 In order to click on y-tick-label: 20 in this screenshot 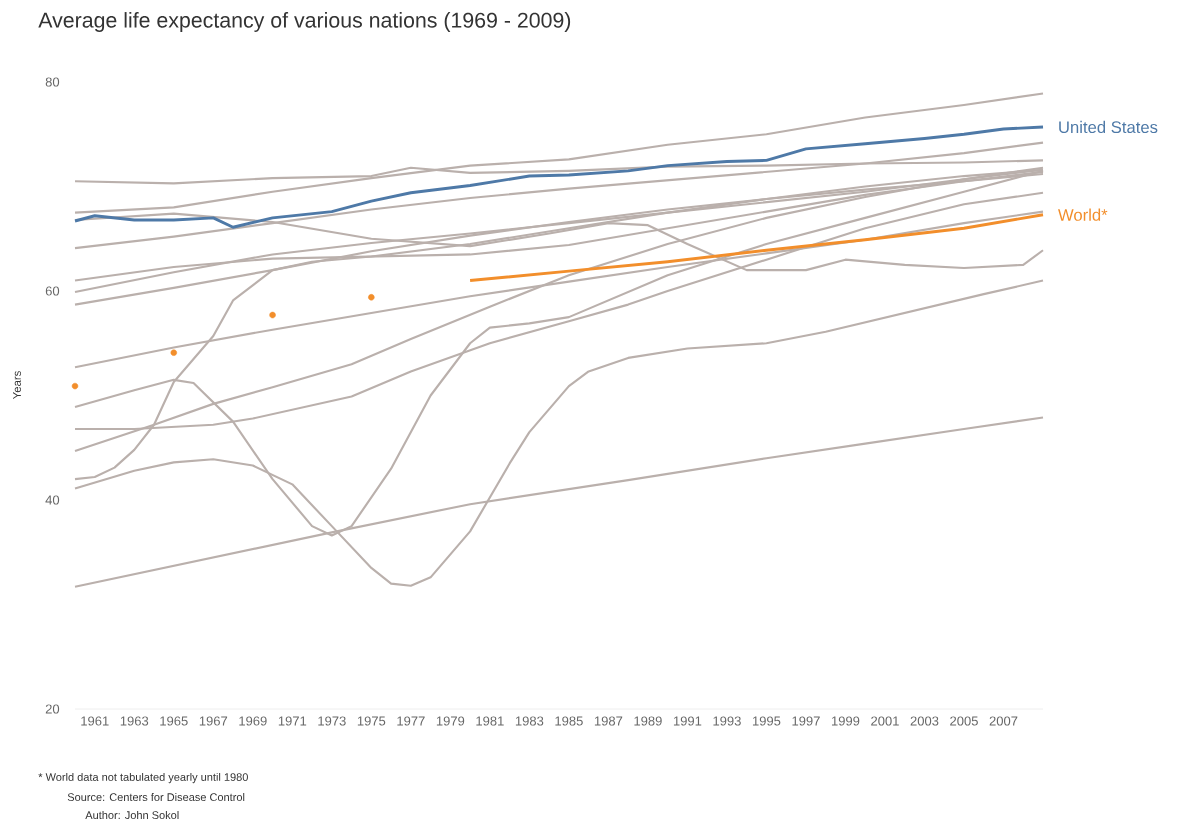, I will do `click(52, 709)`.